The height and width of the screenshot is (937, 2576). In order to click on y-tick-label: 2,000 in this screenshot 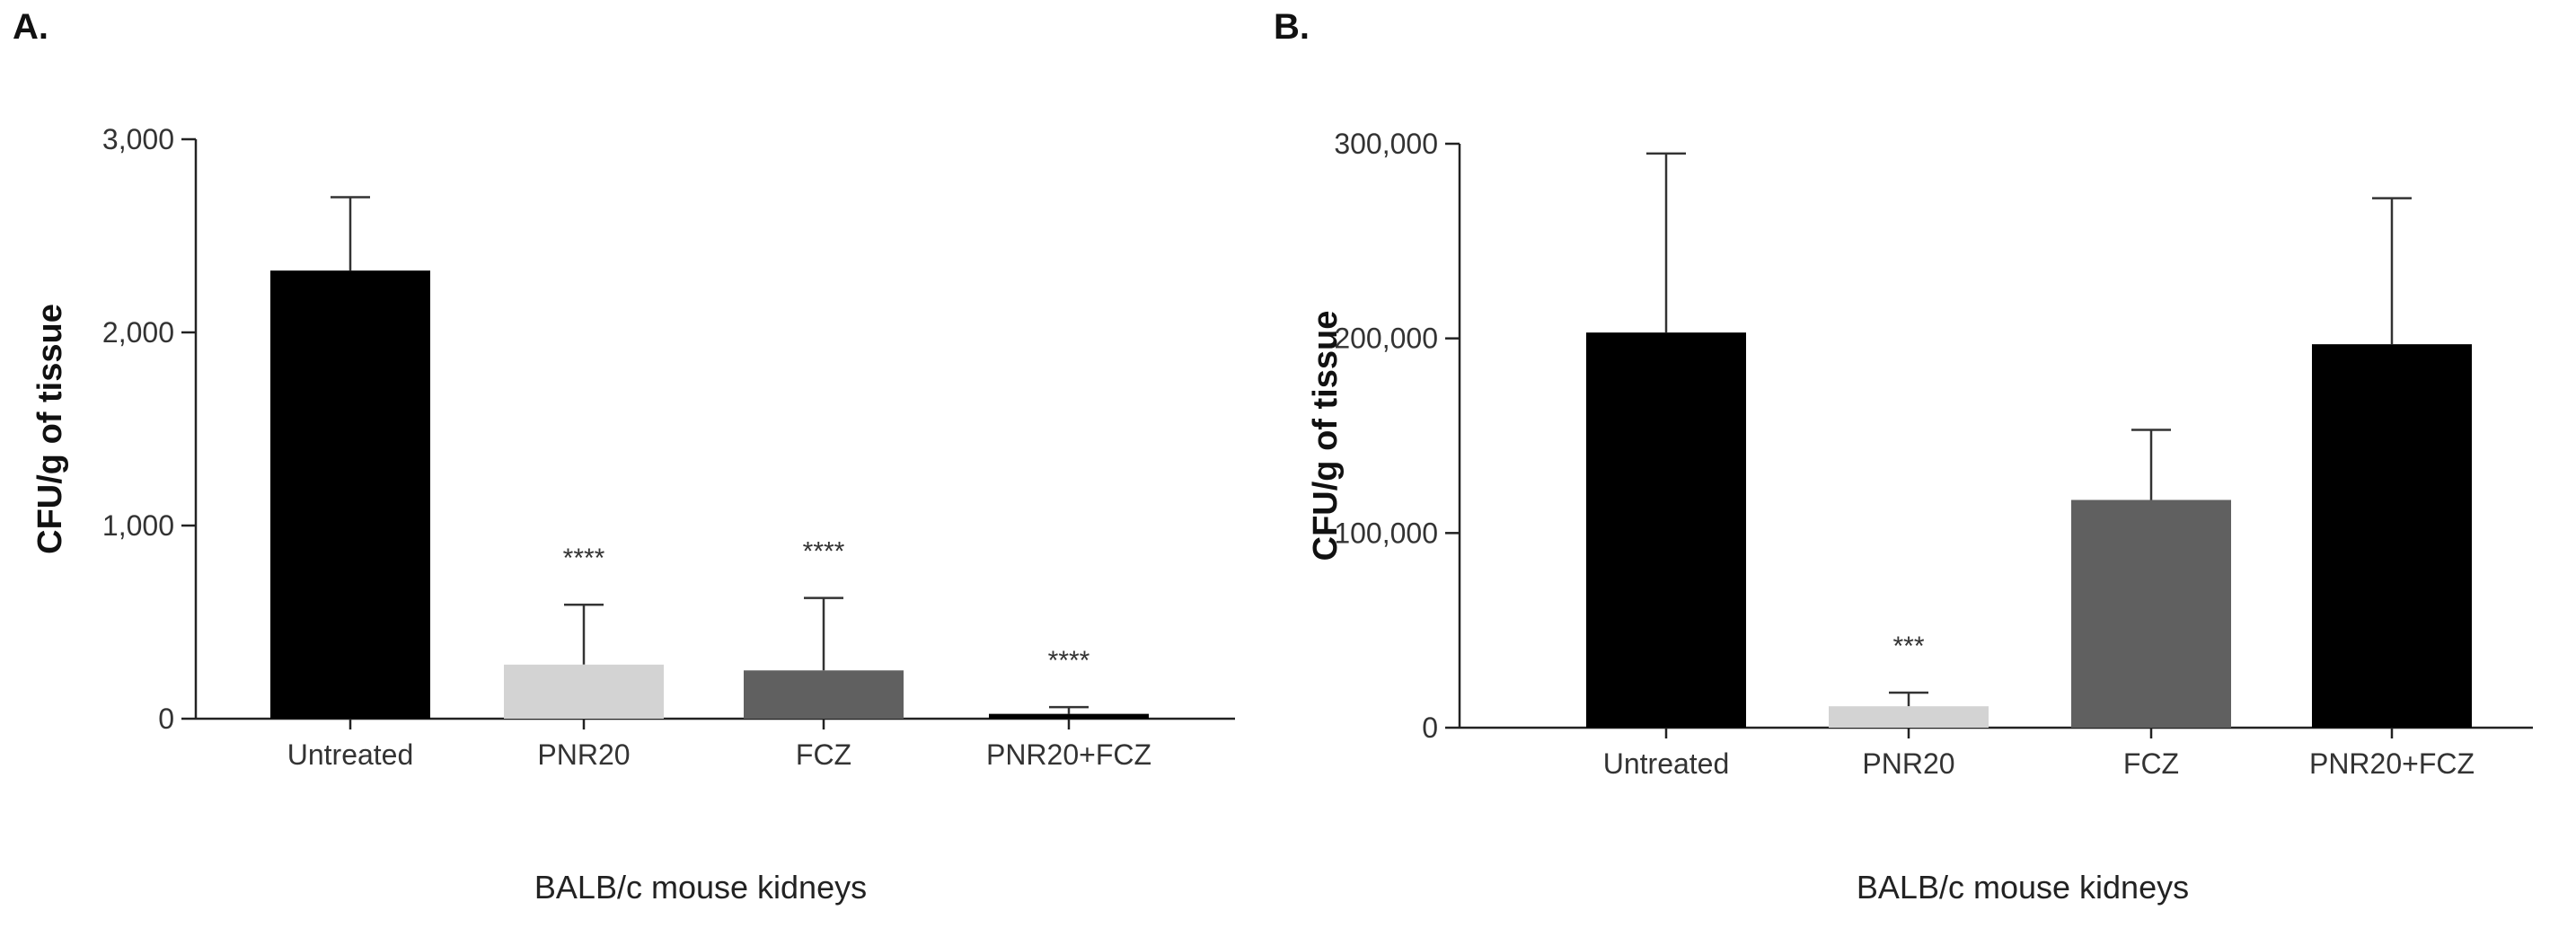, I will do `click(138, 332)`.